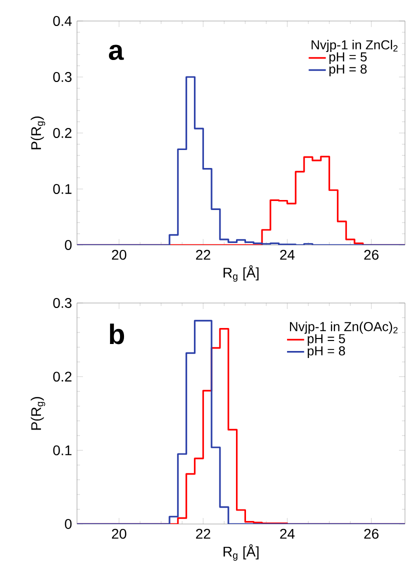 Image resolution: width=410 pixels, height=563 pixels. Describe the element at coordinates (116, 52) in the screenshot. I see `text: a` at that location.